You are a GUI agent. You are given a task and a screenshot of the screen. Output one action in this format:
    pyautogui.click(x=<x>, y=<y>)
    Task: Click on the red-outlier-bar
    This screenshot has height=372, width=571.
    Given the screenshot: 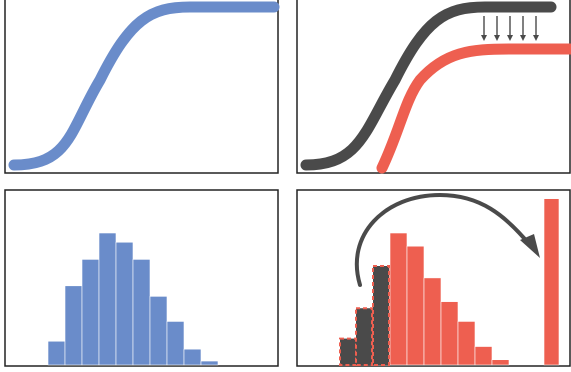 What is the action you would take?
    pyautogui.click(x=551, y=282)
    